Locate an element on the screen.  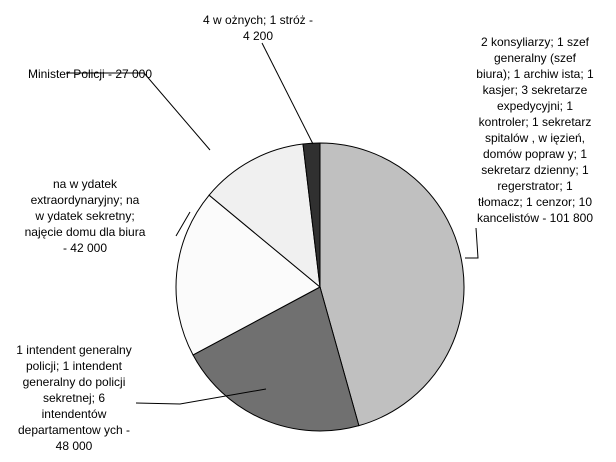
pie-slice-minister is located at coordinates (264, 216).